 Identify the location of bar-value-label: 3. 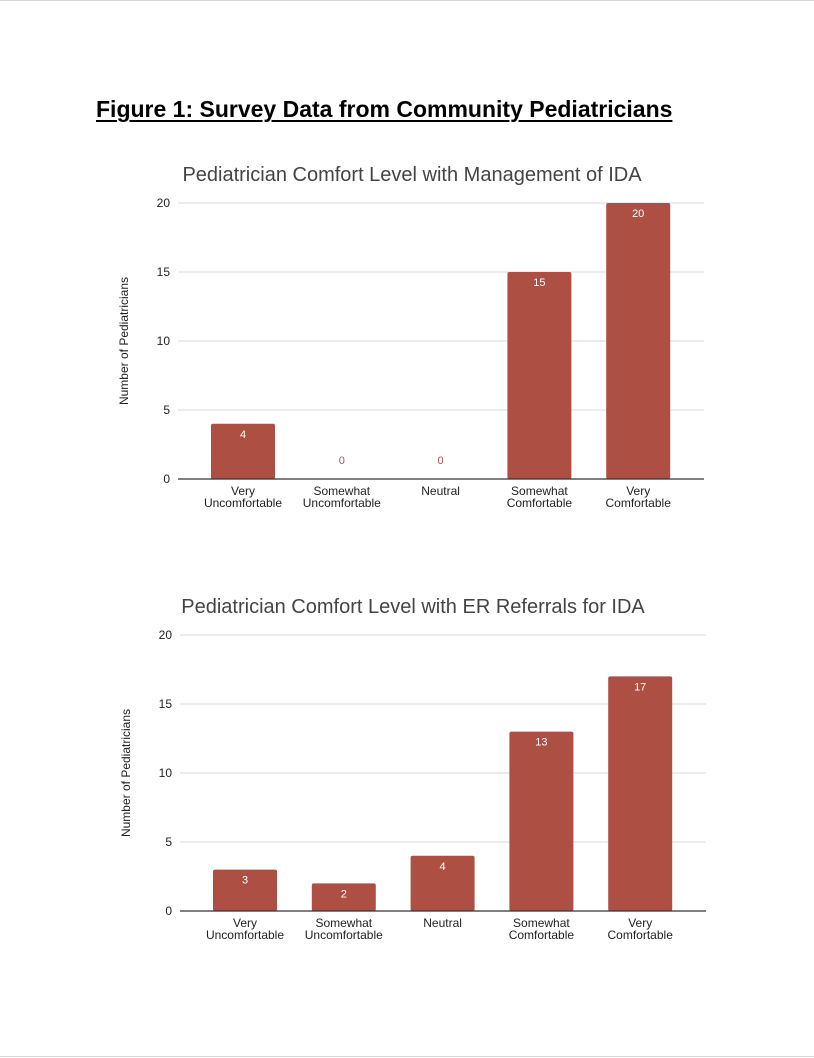
(245, 881).